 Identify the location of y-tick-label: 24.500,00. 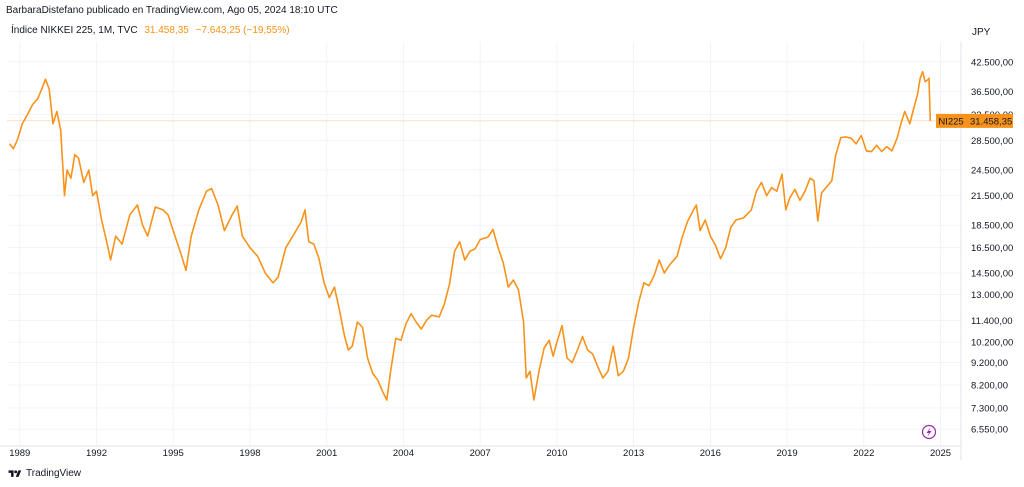
(992, 171).